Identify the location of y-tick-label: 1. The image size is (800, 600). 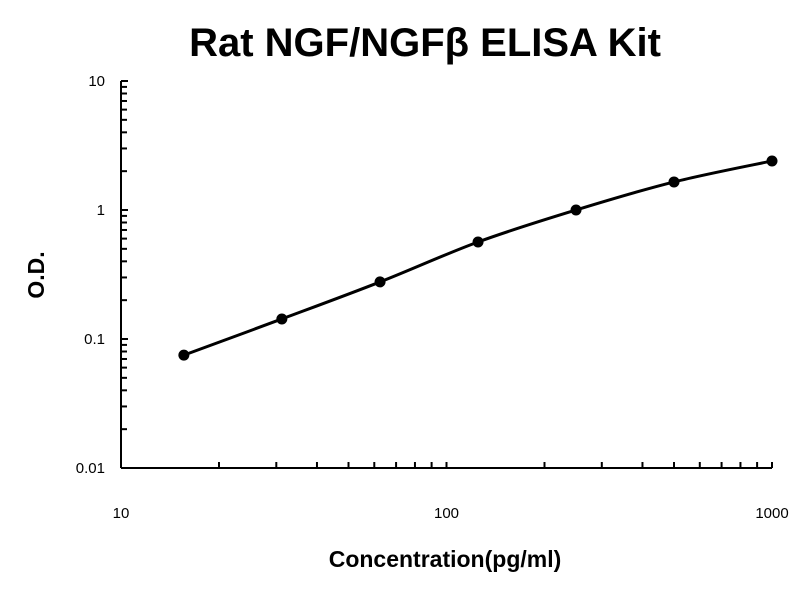
(101, 210).